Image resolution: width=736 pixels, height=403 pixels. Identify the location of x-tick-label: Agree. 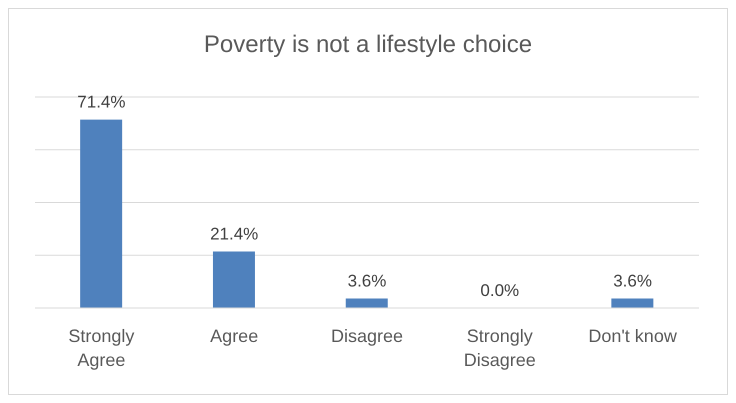
(234, 336).